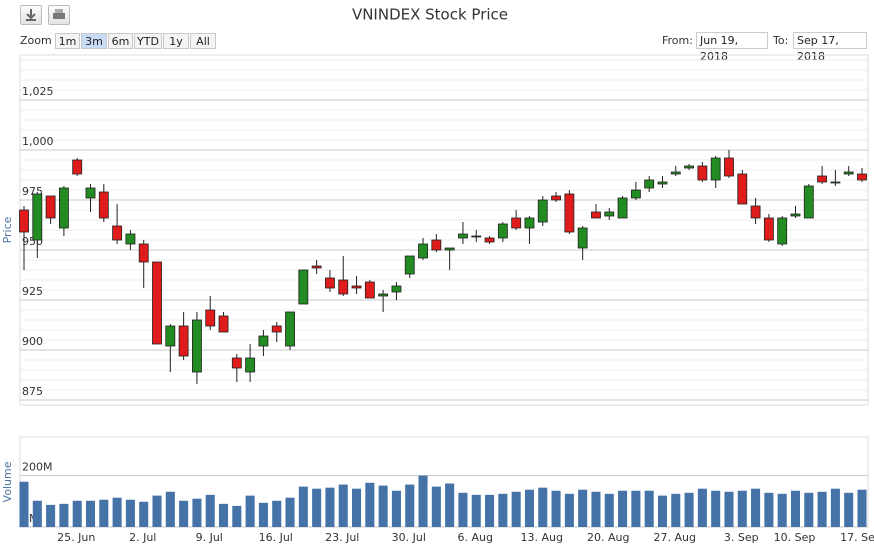 The width and height of the screenshot is (874, 547). I want to click on y-tick-label: 1,025, so click(38, 91).